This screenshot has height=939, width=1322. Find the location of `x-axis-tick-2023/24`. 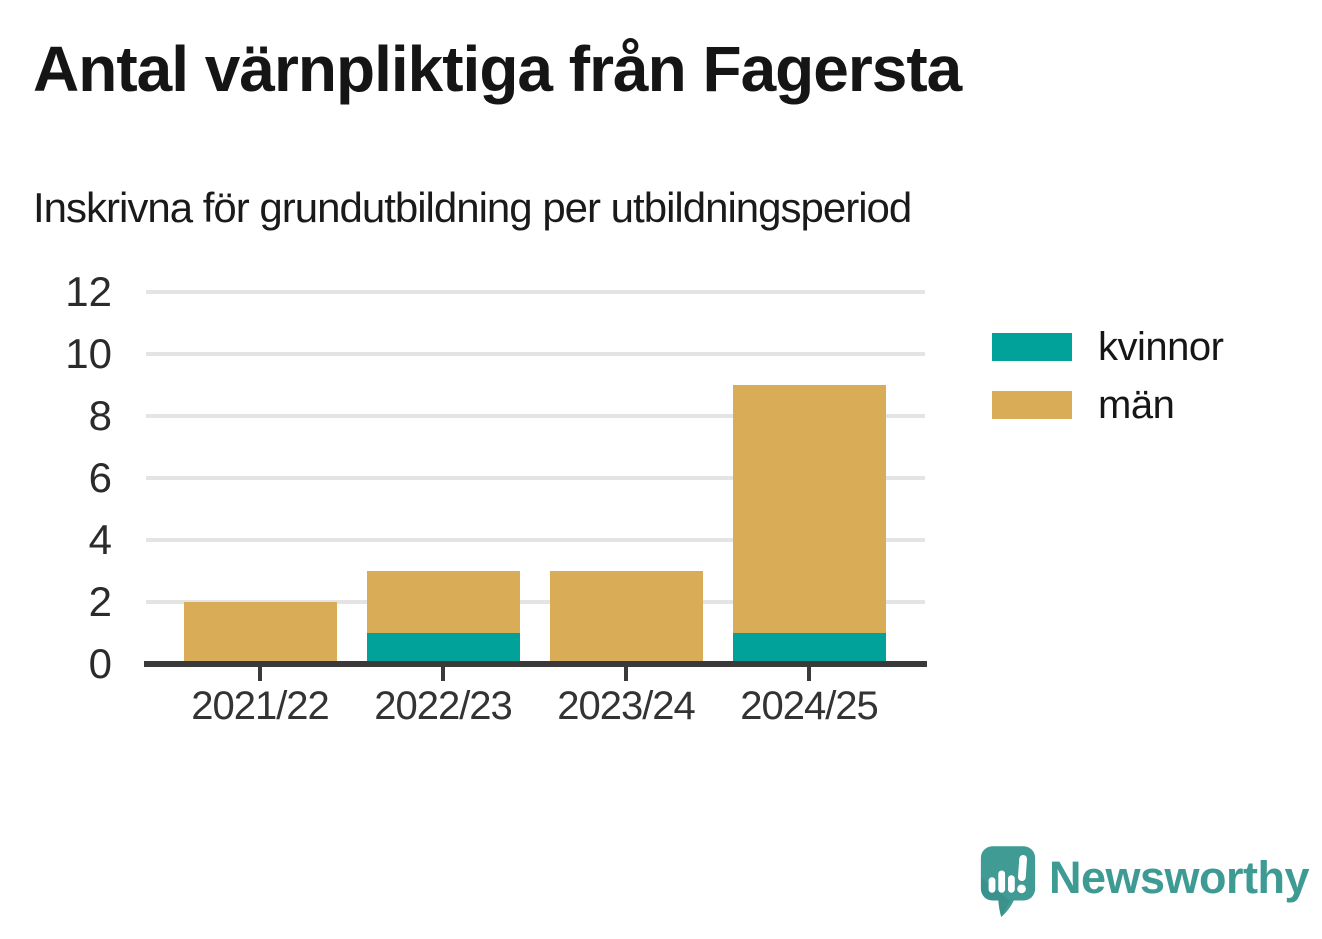

x-axis-tick-2023/24 is located at coordinates (626, 674).